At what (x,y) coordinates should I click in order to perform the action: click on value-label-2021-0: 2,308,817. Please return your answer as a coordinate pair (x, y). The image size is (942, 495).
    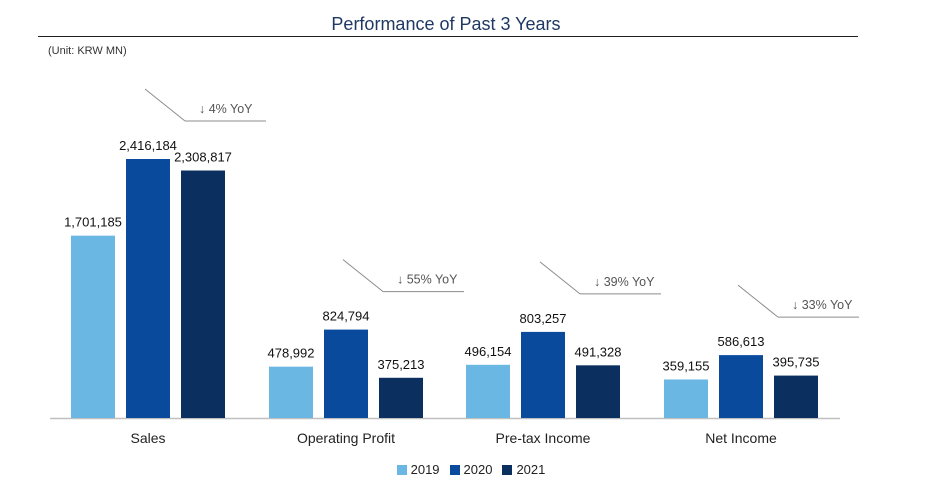
    Looking at the image, I should click on (203, 157).